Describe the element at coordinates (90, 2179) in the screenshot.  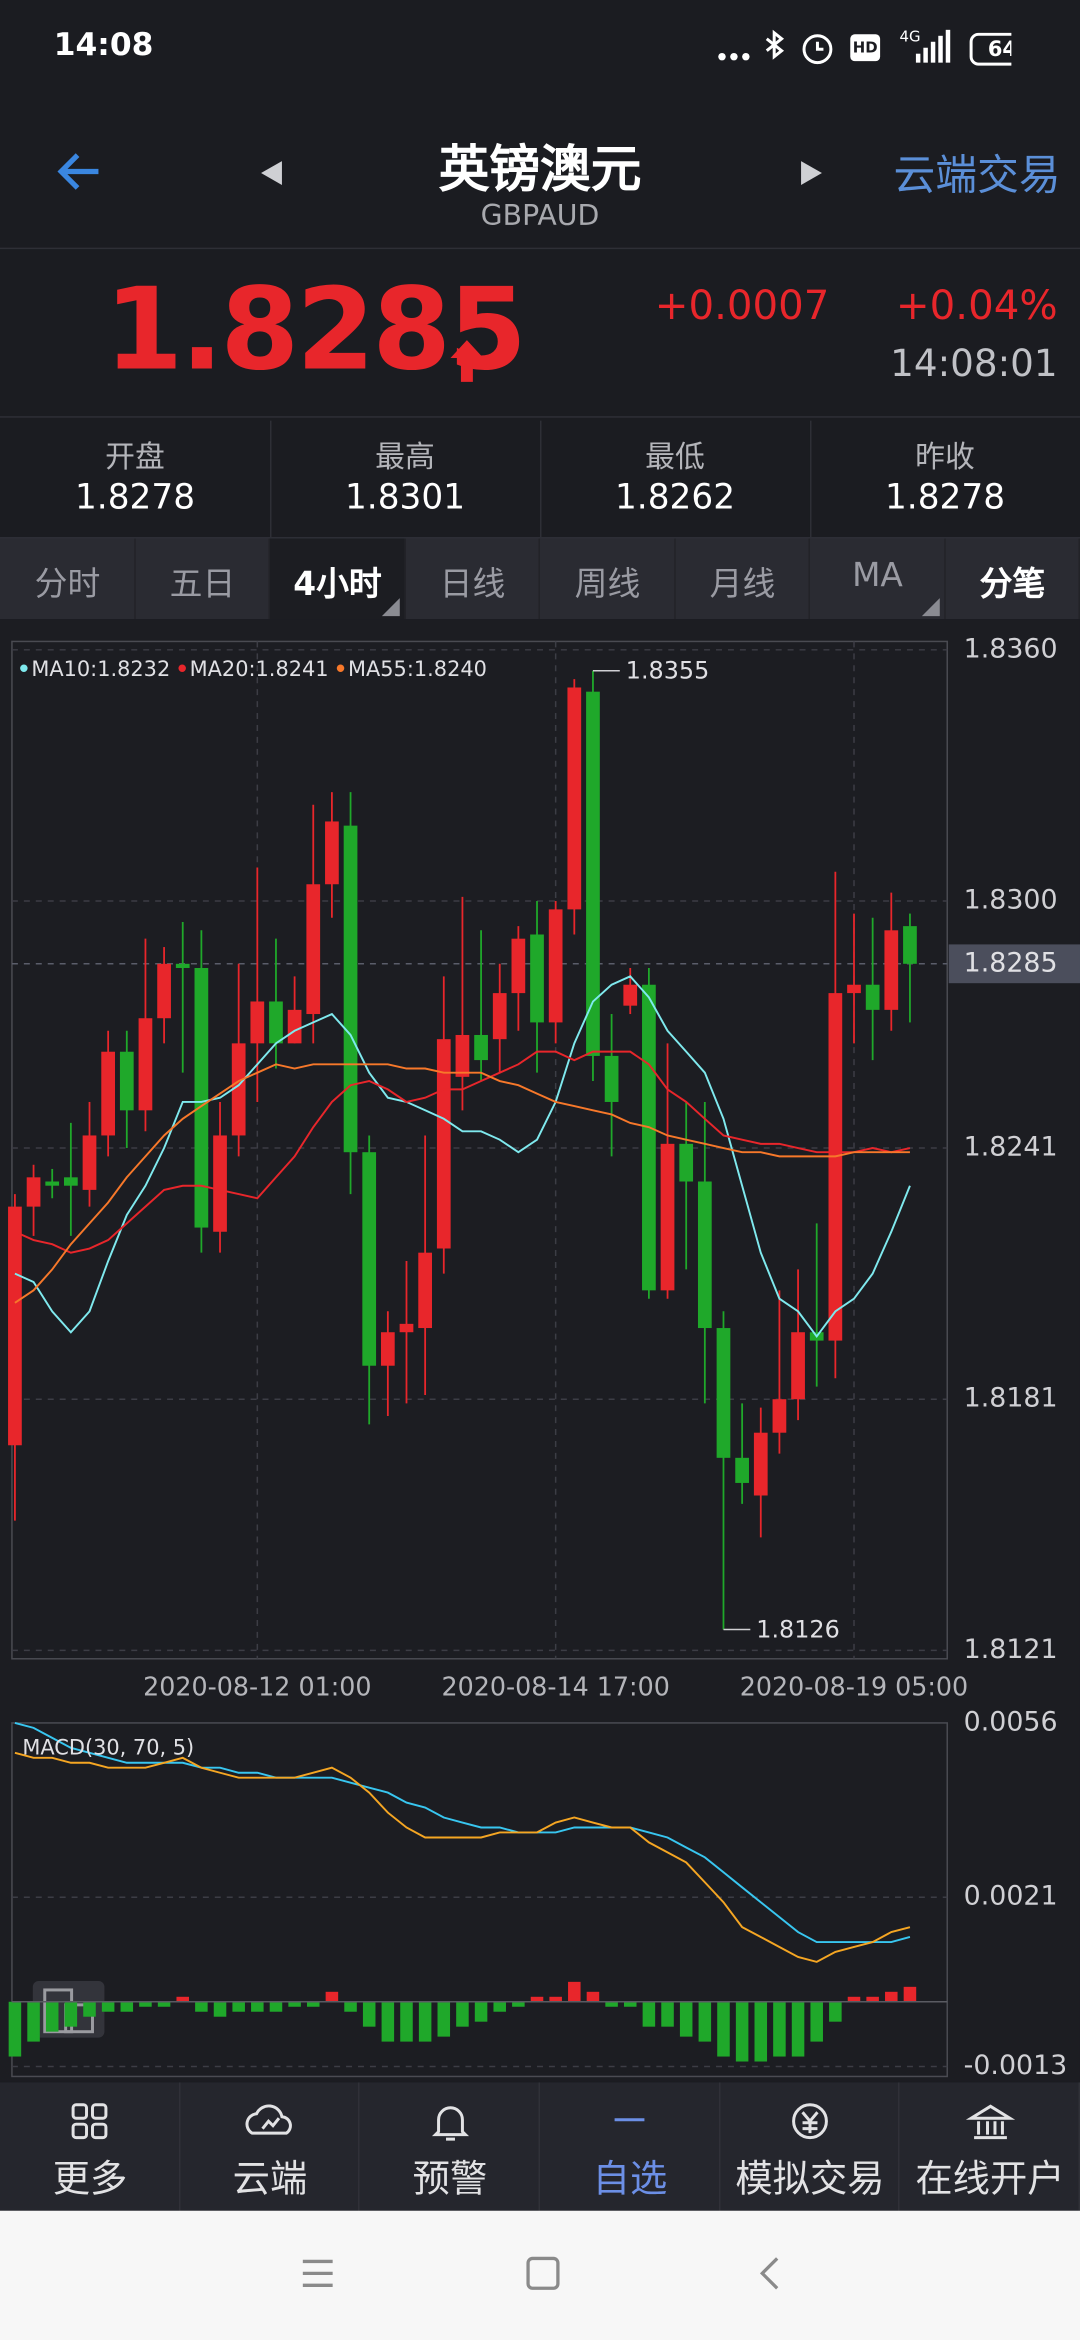
I see `nav-label: 更多` at that location.